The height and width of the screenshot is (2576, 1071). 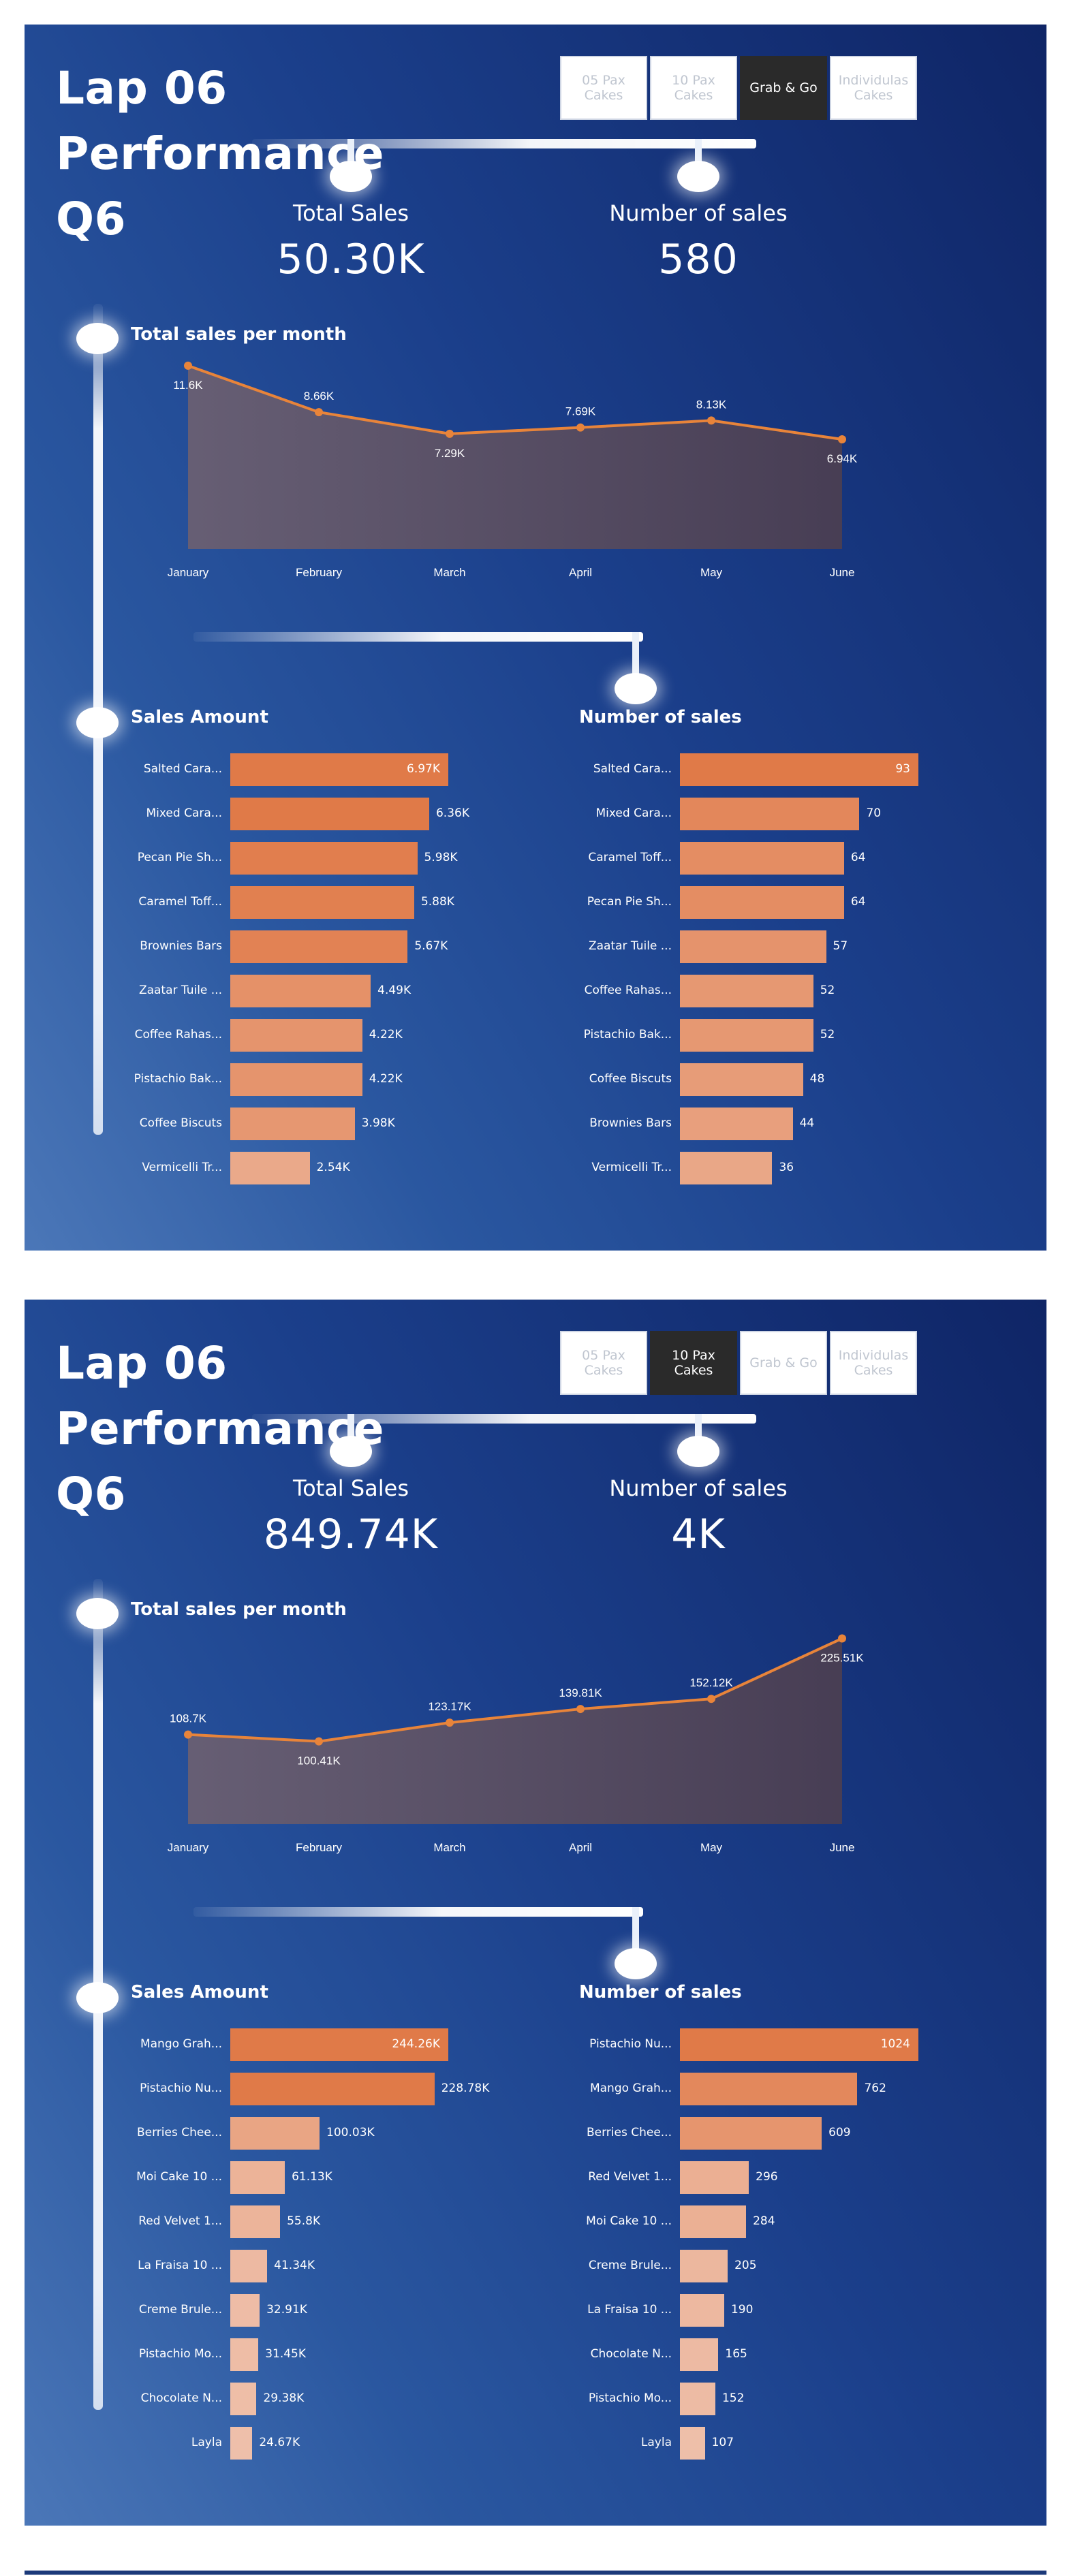 What do you see at coordinates (301, 154) in the screenshot?
I see `page-title: Lap 06 Performance Q6` at bounding box center [301, 154].